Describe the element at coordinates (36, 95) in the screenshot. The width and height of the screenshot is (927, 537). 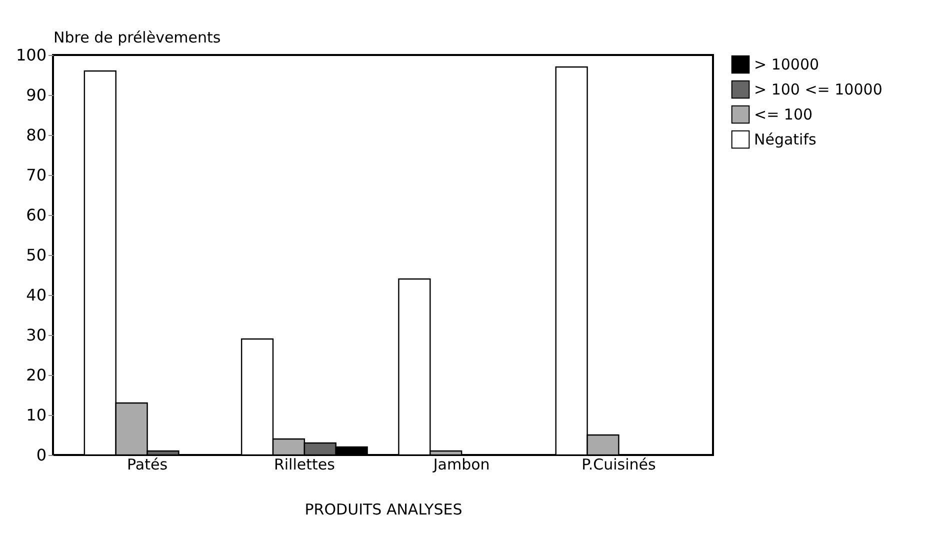
I see `y-tick-label: 90` at that location.